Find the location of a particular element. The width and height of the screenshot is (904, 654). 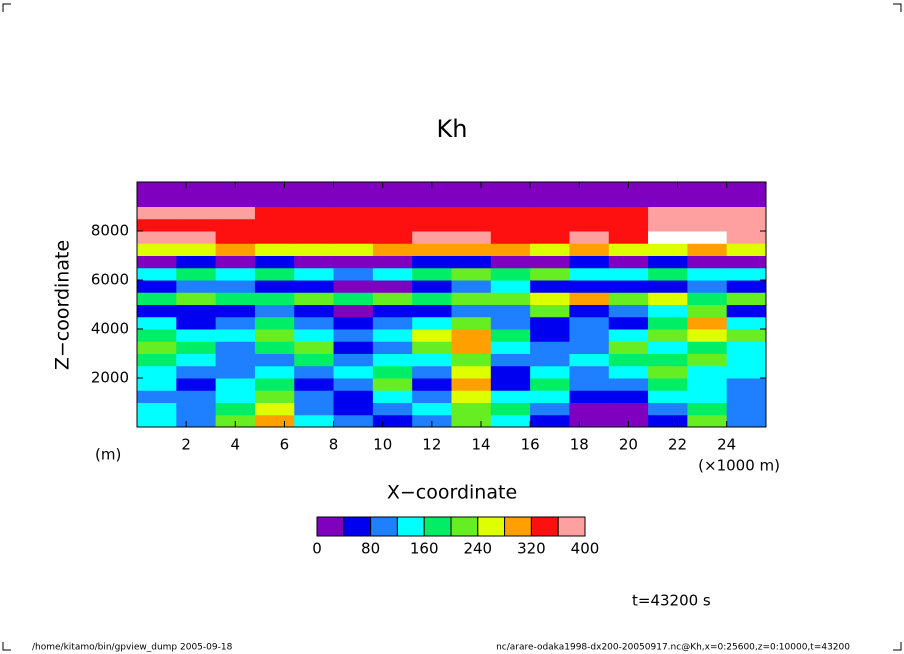

x-tick-label: 20 is located at coordinates (628, 445).